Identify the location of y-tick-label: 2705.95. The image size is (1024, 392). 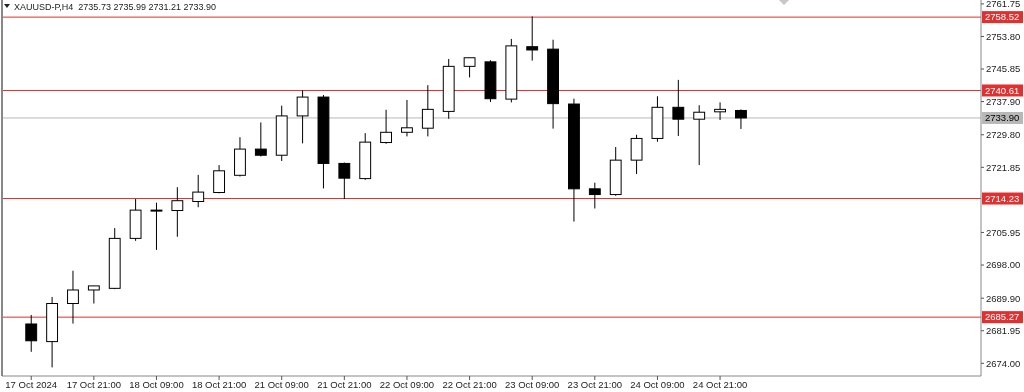
(1003, 232).